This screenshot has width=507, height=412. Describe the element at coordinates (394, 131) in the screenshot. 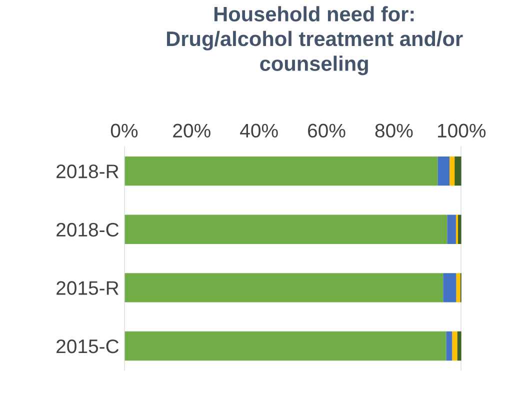

I see `x-tick-label: 80%` at that location.